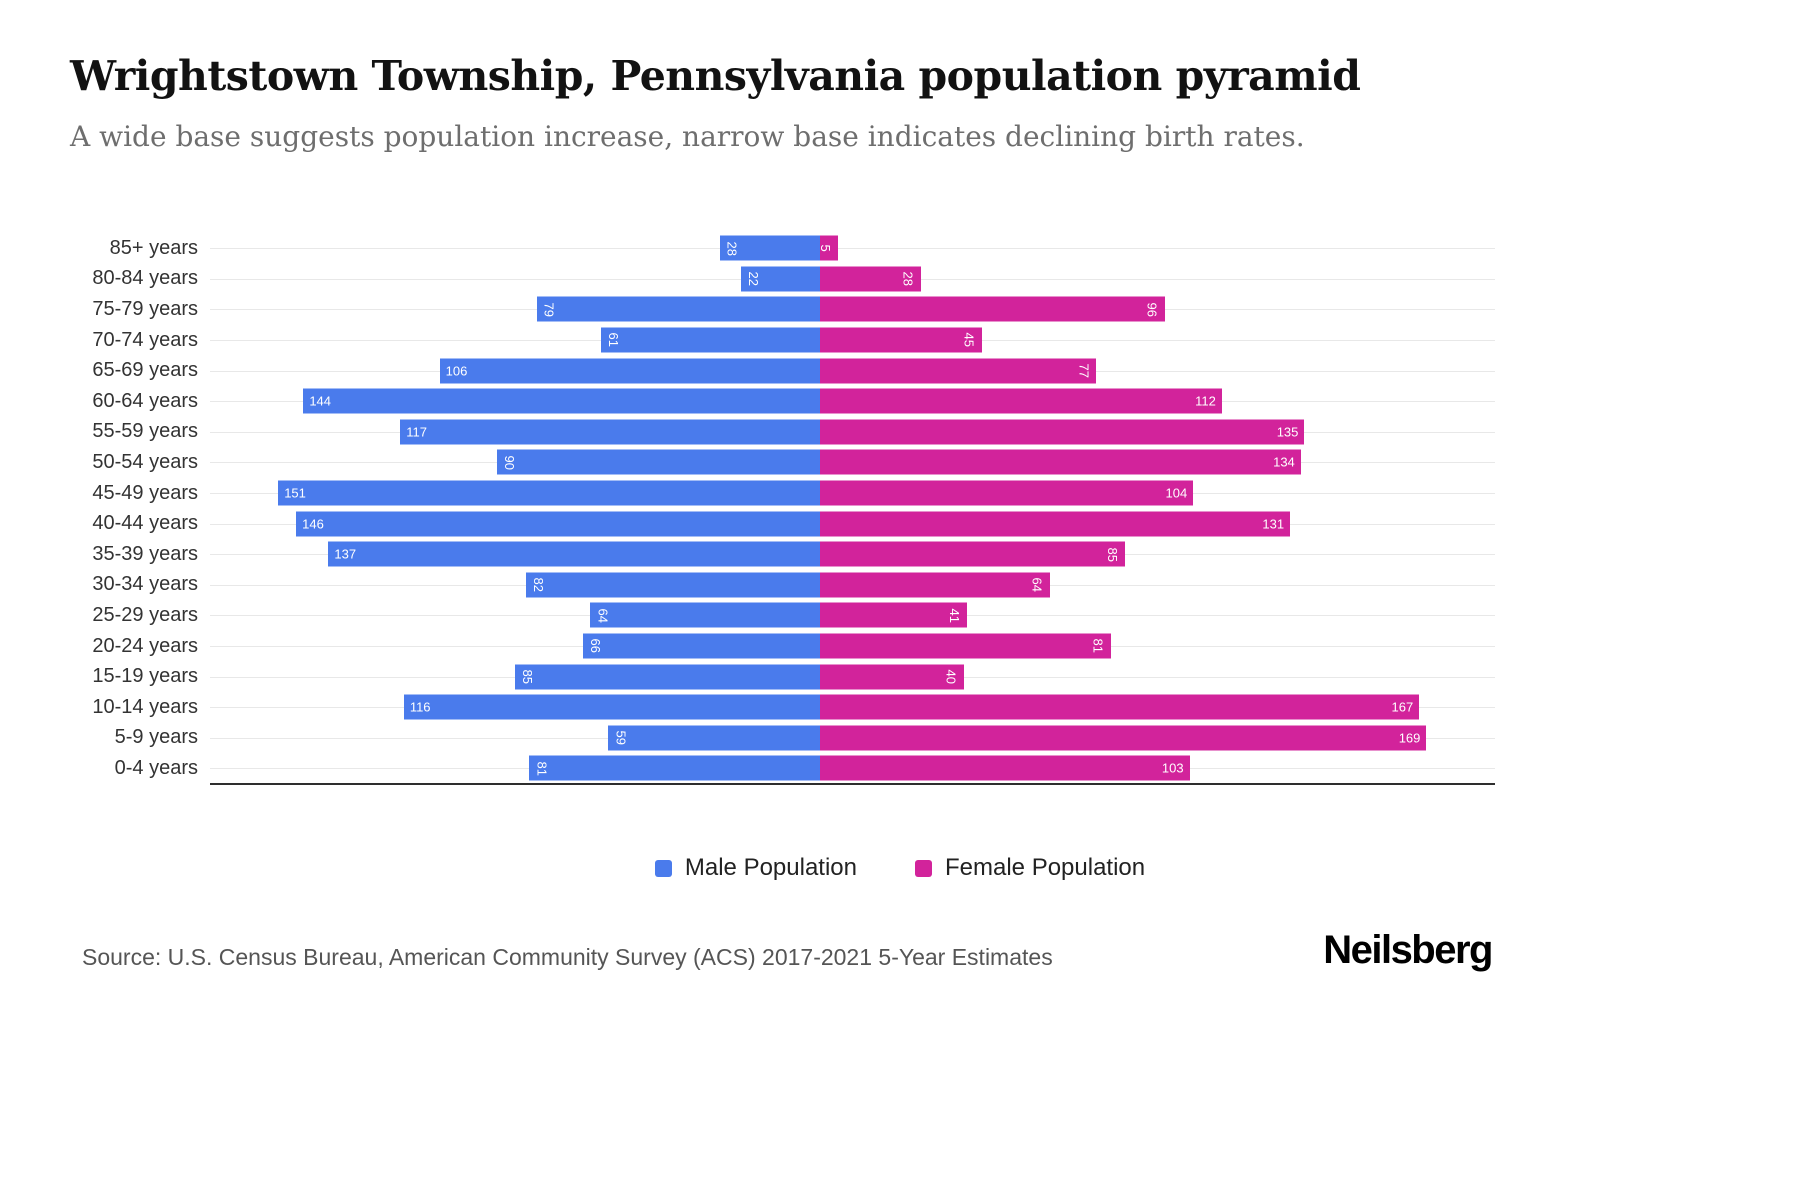  Describe the element at coordinates (145, 492) in the screenshot. I see `age-group-label: 45-49 years` at that location.